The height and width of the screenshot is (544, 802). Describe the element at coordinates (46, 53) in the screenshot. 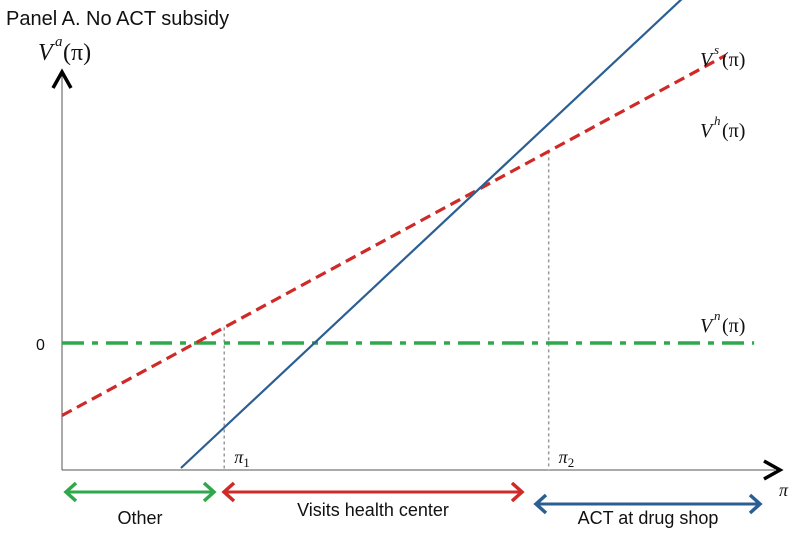

I see `y-label-main: V` at that location.